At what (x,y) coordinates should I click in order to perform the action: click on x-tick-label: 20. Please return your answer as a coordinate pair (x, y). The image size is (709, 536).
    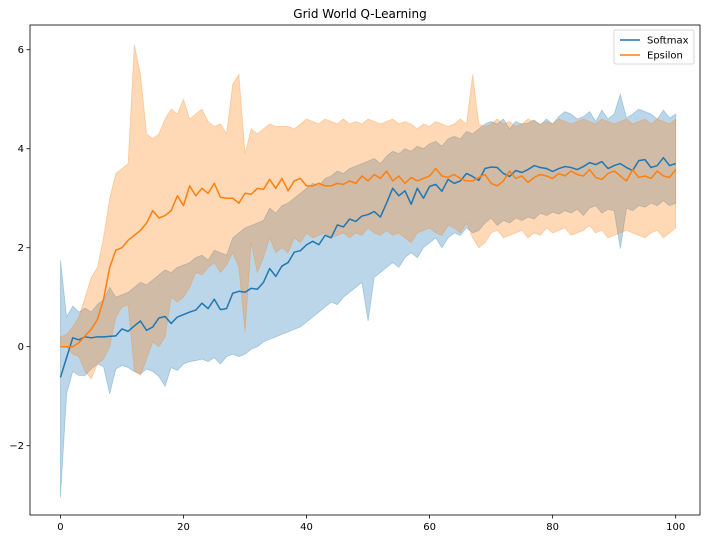
    Looking at the image, I should click on (183, 527).